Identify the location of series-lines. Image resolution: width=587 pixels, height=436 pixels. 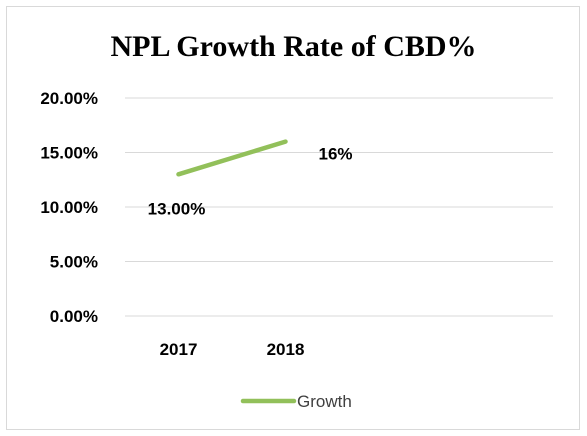
(232, 158).